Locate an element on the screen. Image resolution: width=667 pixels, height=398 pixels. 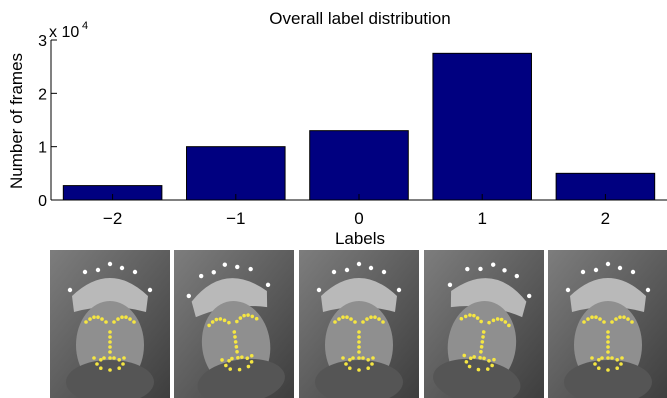
y-scale-multiplier: x 10 is located at coordinates (64, 32).